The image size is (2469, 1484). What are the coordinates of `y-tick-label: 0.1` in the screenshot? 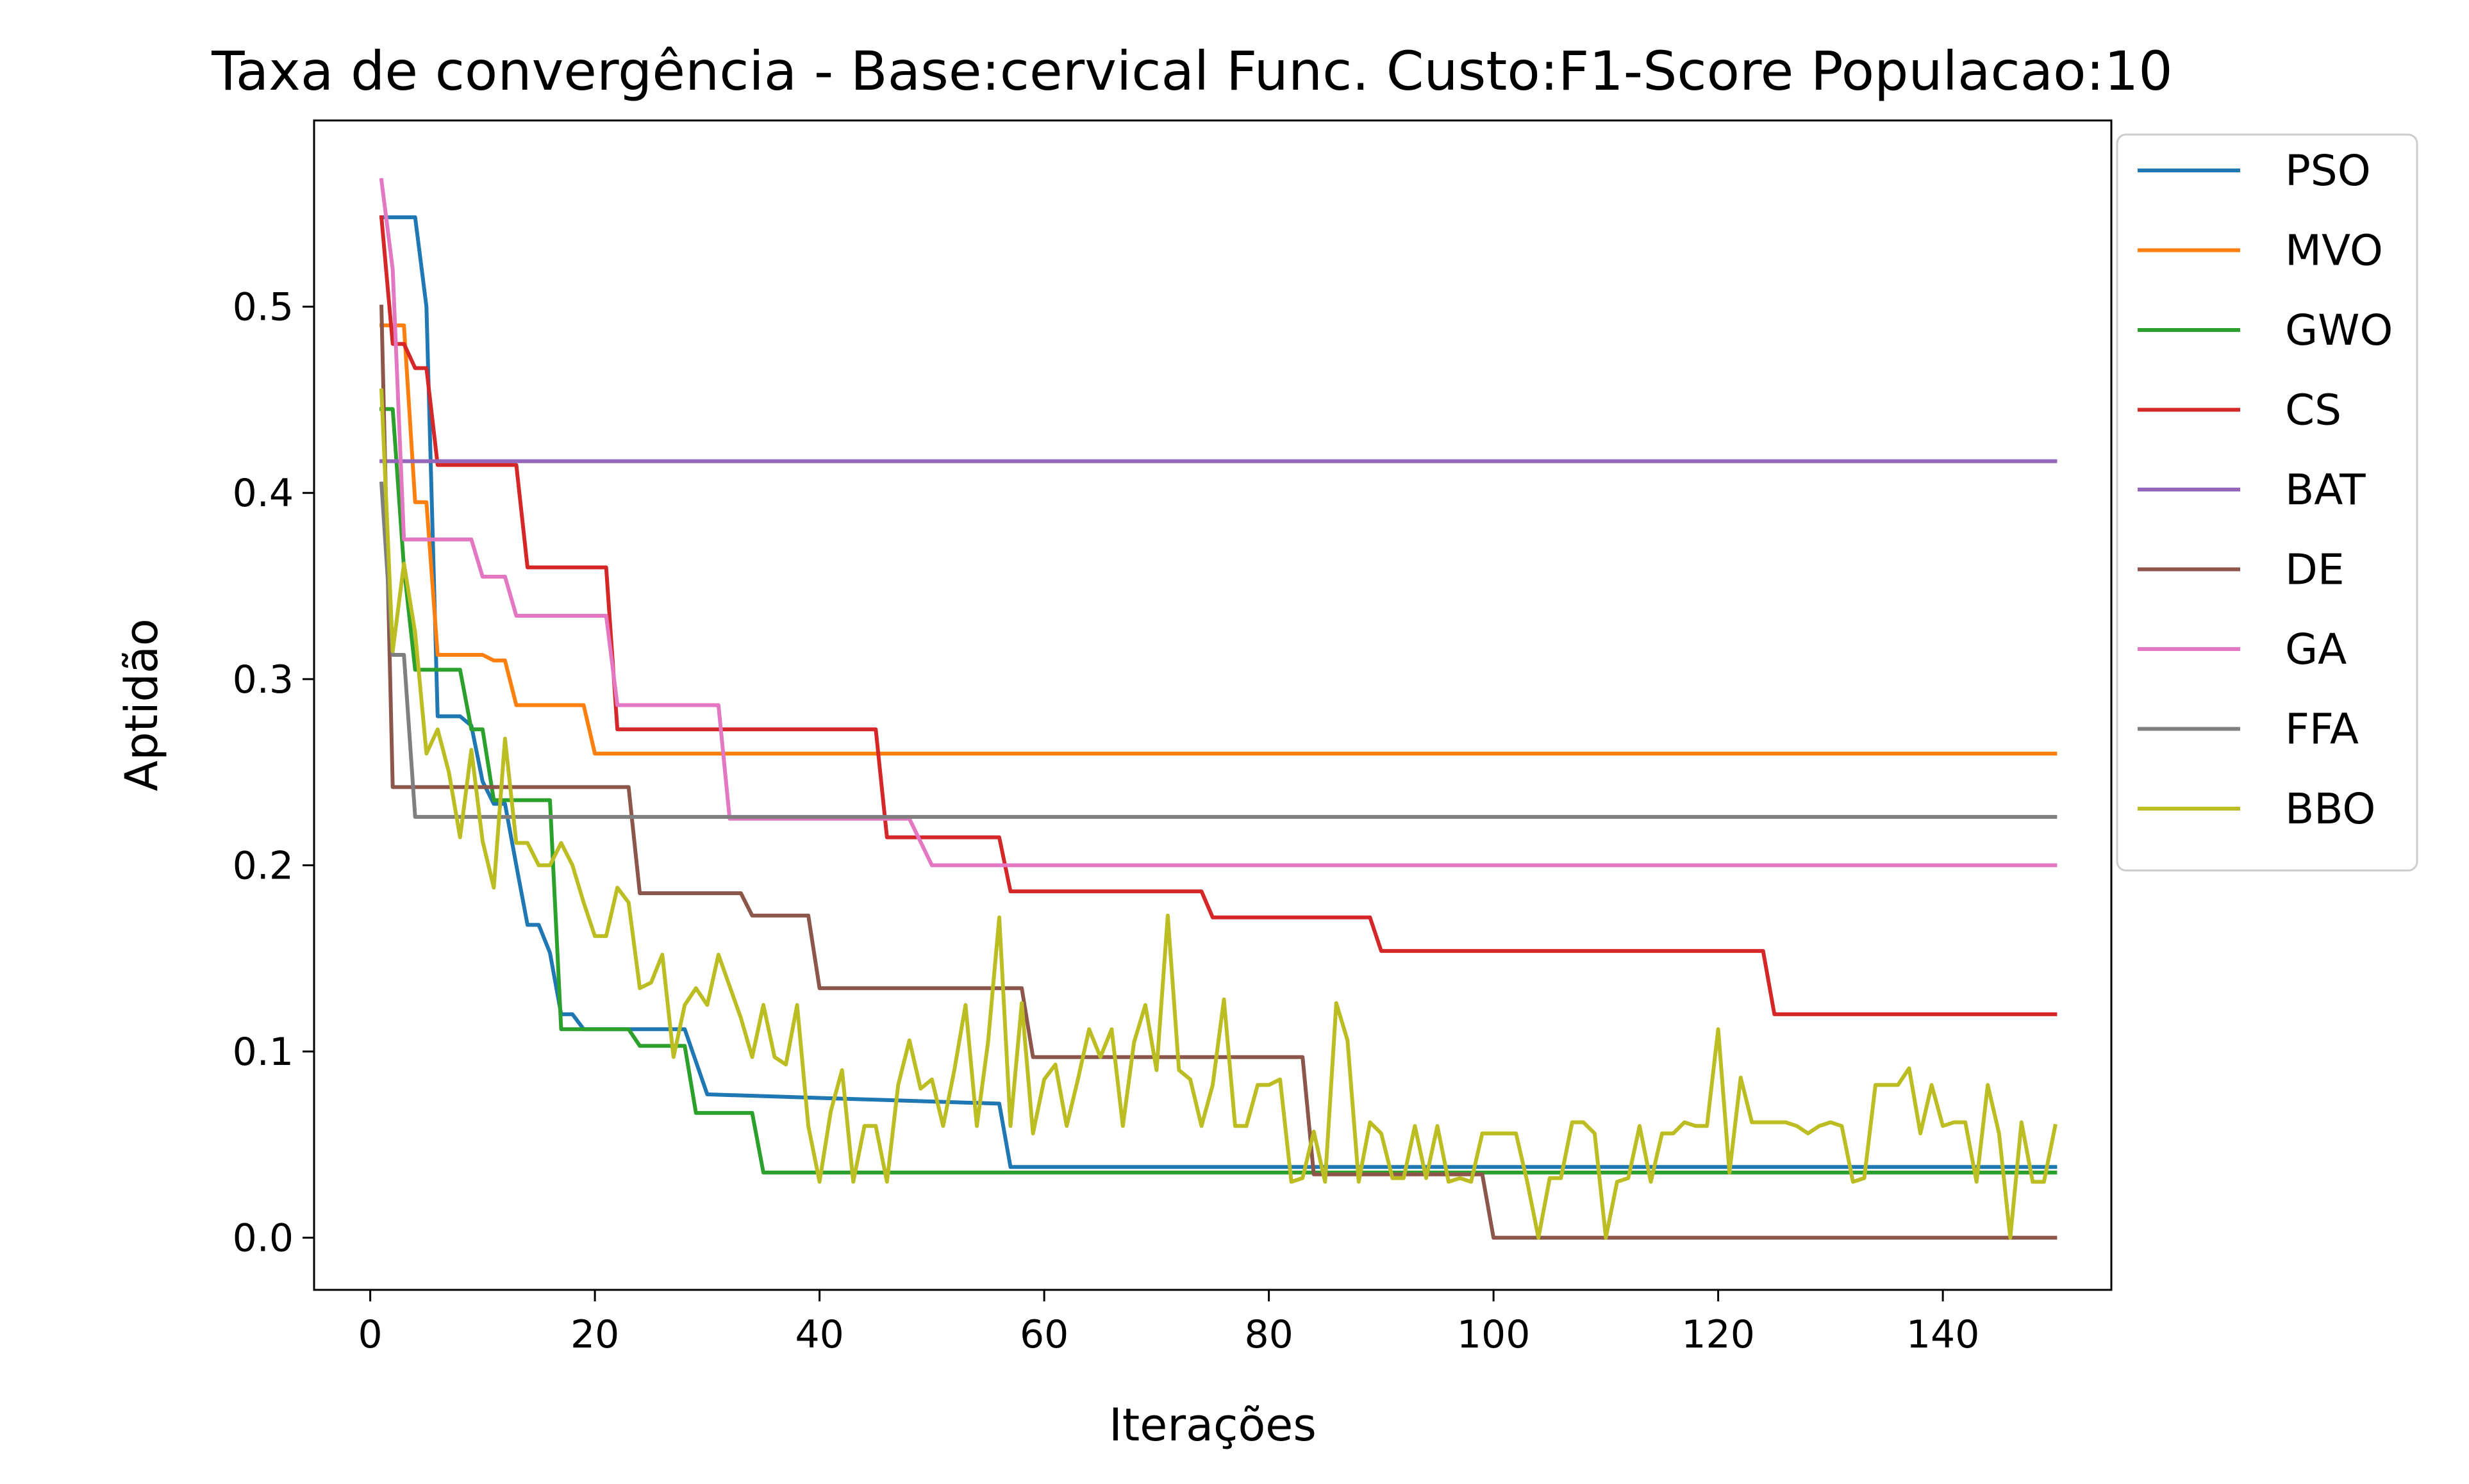 It's located at (263, 1052).